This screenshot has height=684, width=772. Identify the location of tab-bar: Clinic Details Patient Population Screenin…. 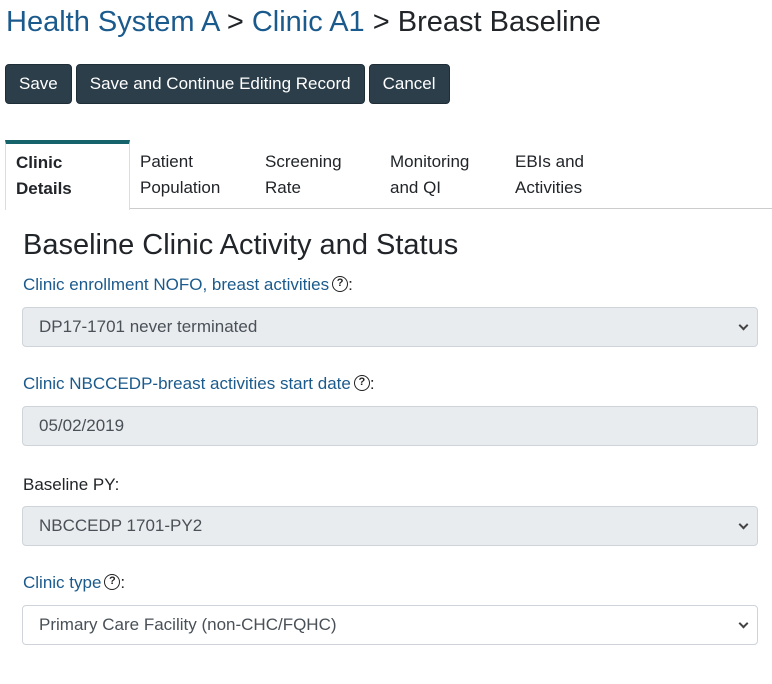
(388, 175).